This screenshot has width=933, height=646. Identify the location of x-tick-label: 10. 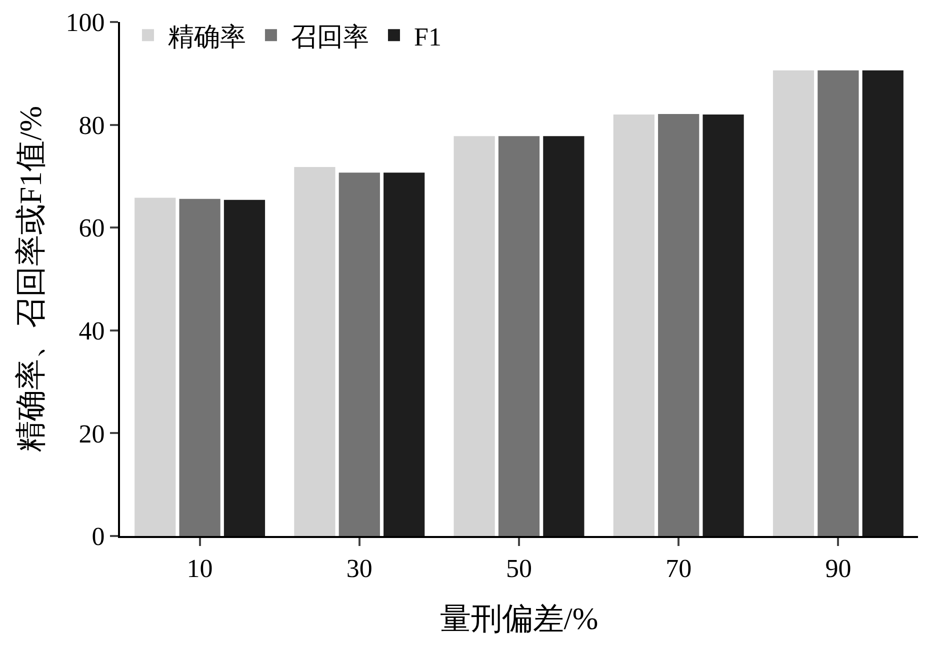
(199, 569).